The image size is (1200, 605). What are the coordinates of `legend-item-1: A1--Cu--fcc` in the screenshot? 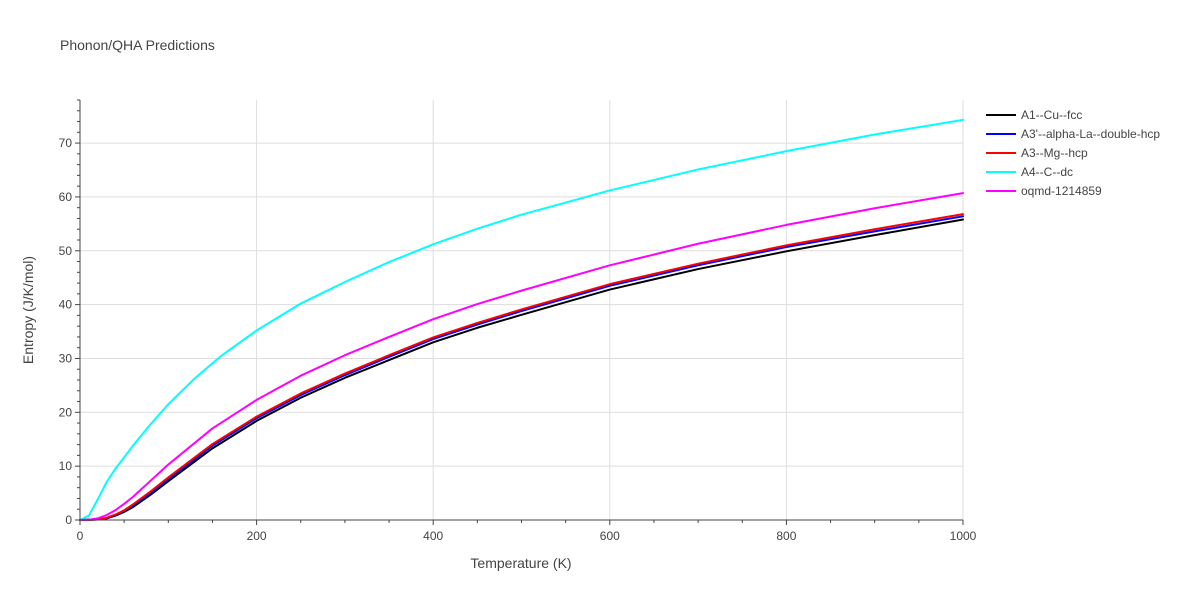 It's located at (1034, 115).